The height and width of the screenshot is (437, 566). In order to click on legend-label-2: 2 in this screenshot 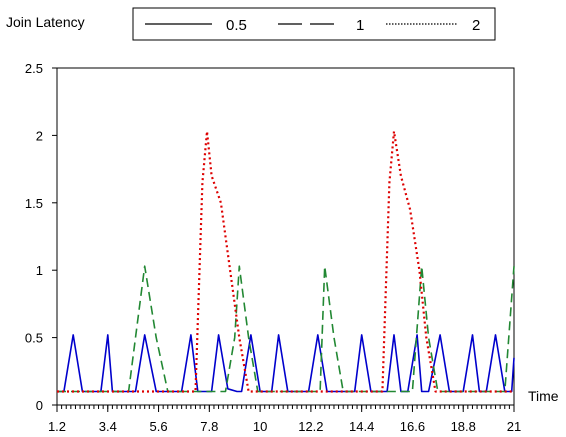, I will do `click(476, 25)`.